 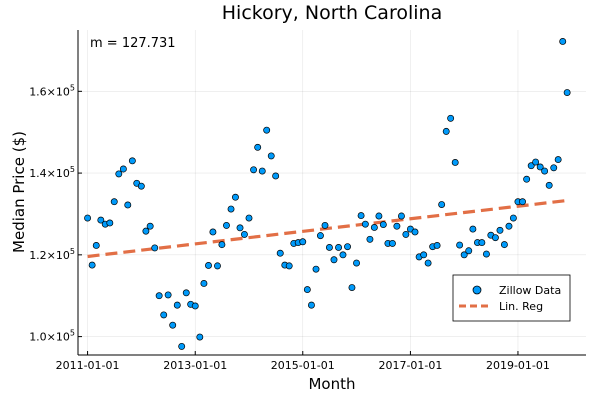 I want to click on legend: Zillow Data Lin. Reg, so click(x=511, y=298).